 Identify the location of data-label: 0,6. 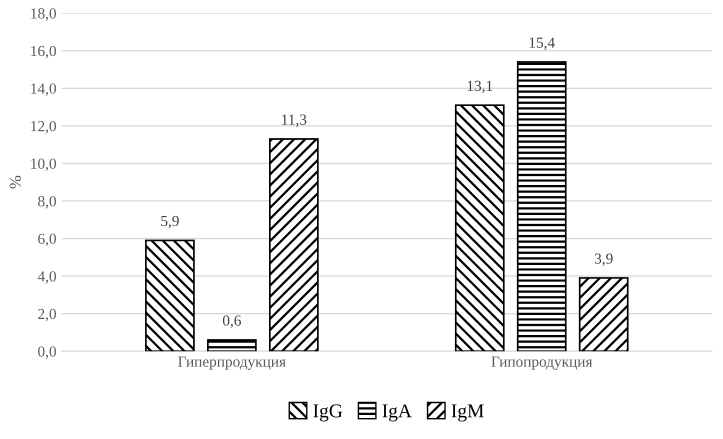
(231, 321).